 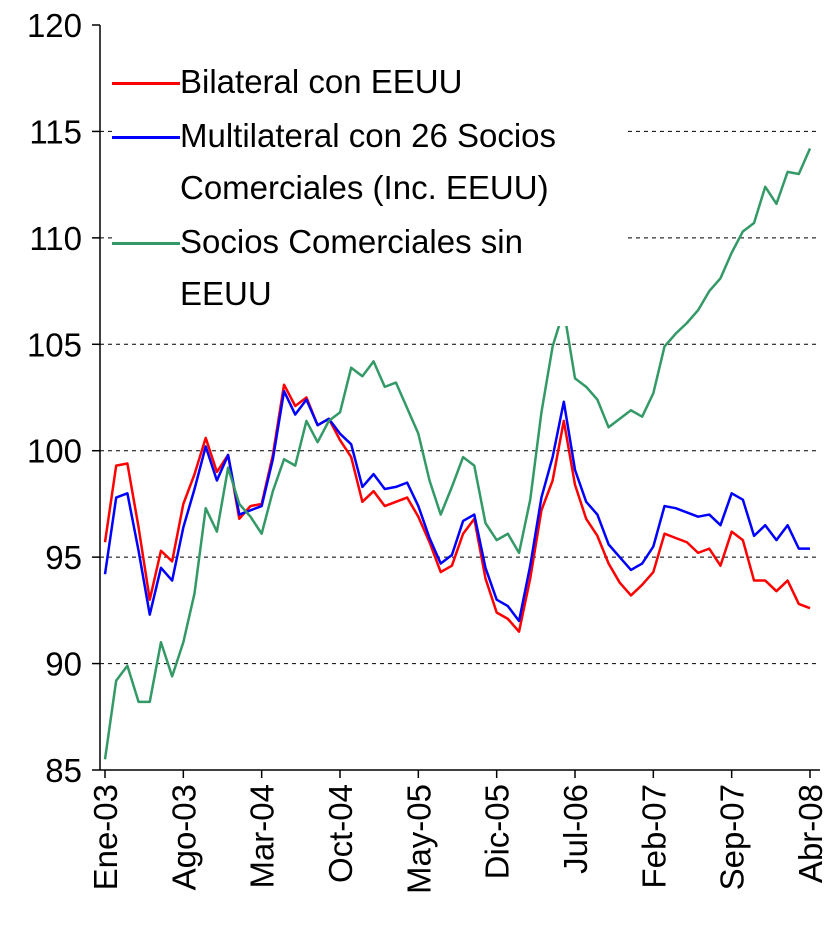 What do you see at coordinates (732, 837) in the screenshot?
I see `x-tick-label: Sep-07` at bounding box center [732, 837].